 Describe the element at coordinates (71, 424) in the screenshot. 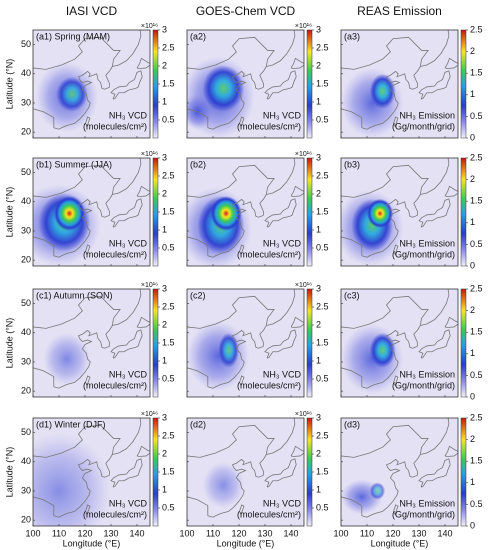

I see `panel-label: (d1) Winter (DJF)` at that location.